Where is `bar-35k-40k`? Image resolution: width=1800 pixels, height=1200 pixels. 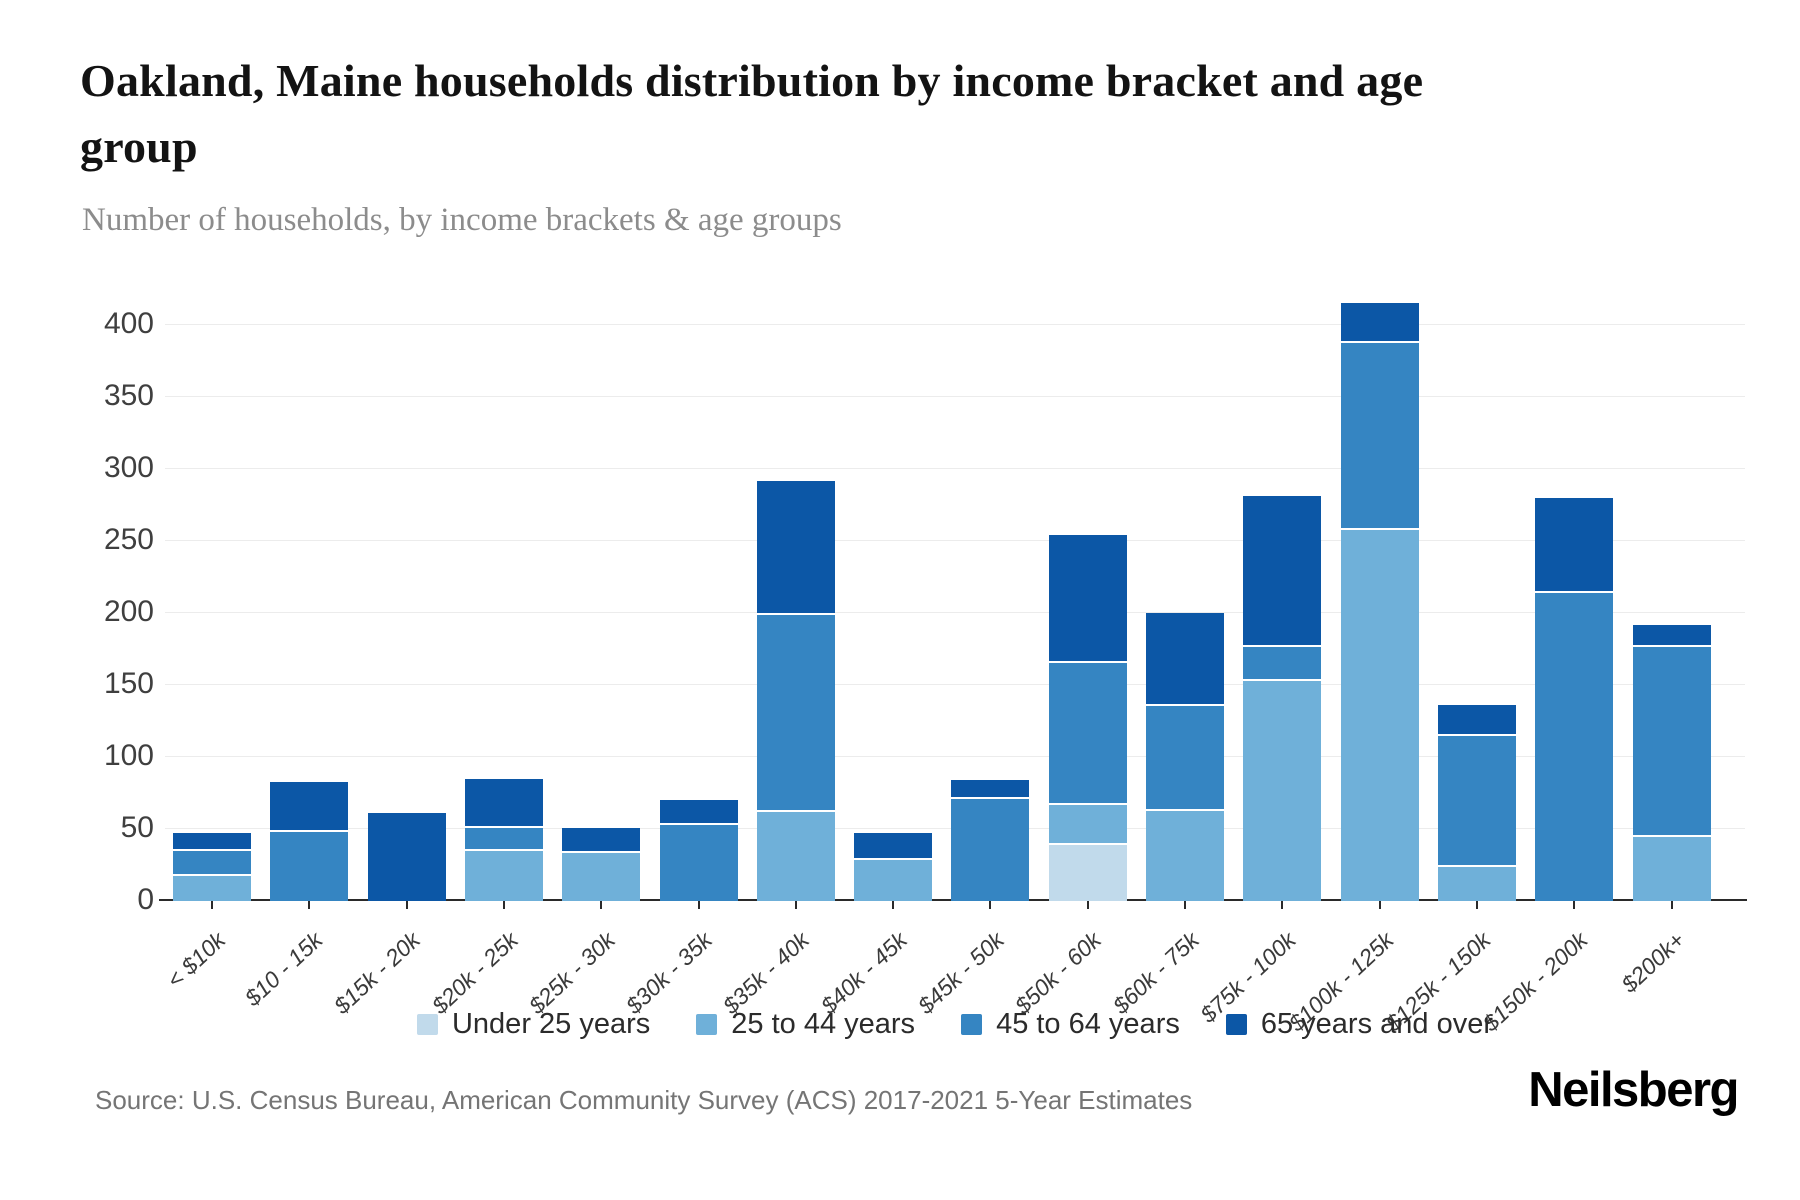 bar-35k-40k is located at coordinates (795, 690).